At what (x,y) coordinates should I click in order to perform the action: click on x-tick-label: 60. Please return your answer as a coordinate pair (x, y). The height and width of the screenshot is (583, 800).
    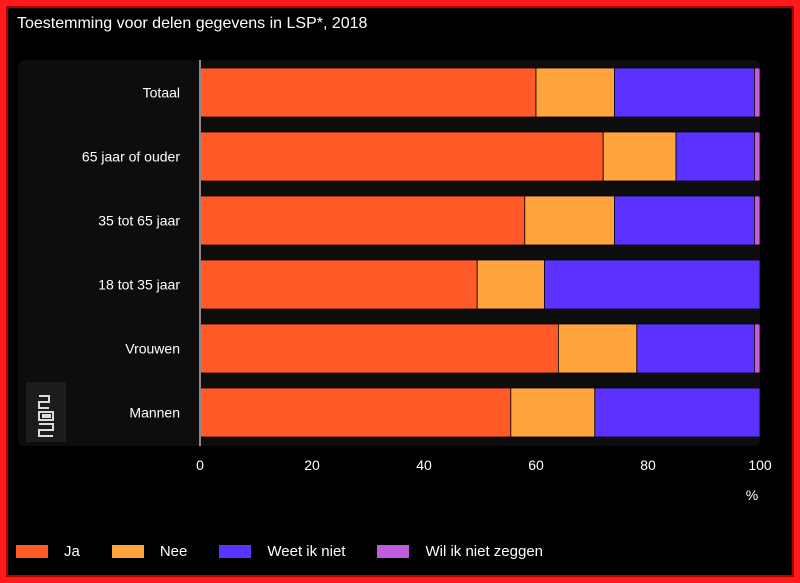
    Looking at the image, I should click on (536, 465).